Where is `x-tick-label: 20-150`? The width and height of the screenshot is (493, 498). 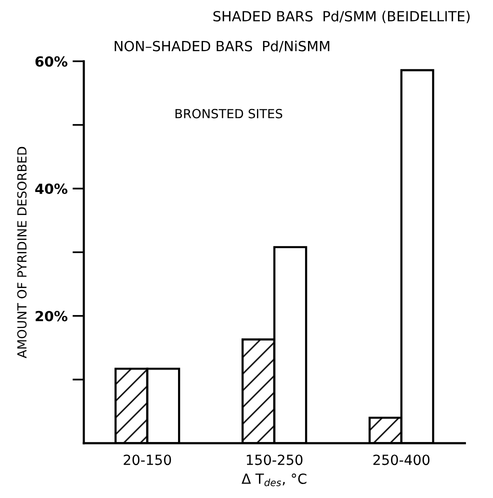 x-tick-label: 20-150 is located at coordinates (147, 460).